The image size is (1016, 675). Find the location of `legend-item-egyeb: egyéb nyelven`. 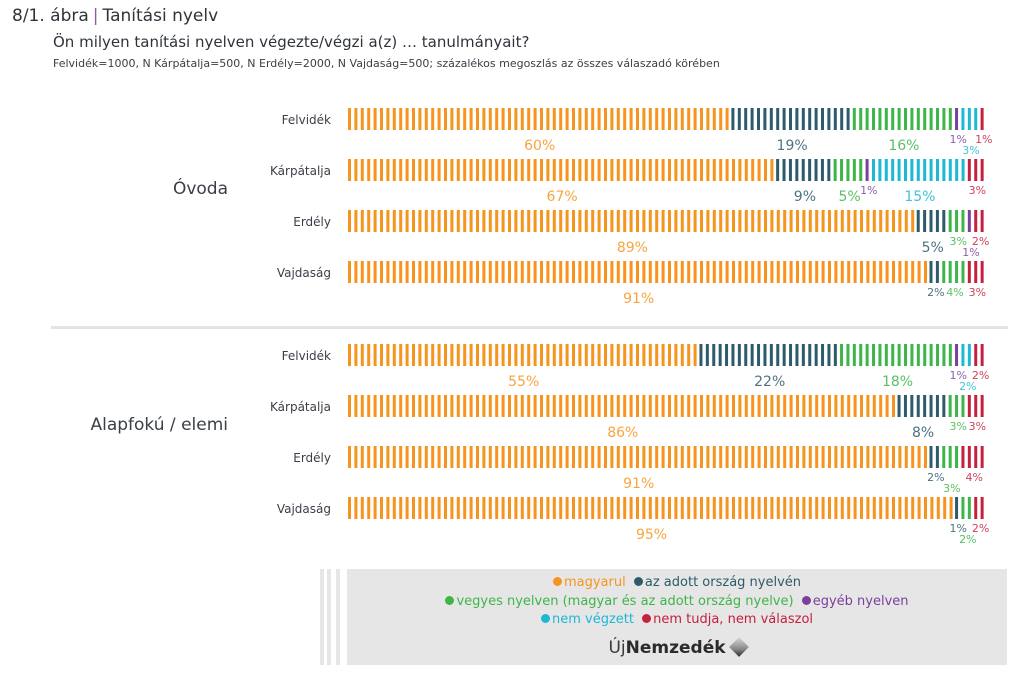

legend-item-egyeb: egyéb nyelven is located at coordinates (855, 601).